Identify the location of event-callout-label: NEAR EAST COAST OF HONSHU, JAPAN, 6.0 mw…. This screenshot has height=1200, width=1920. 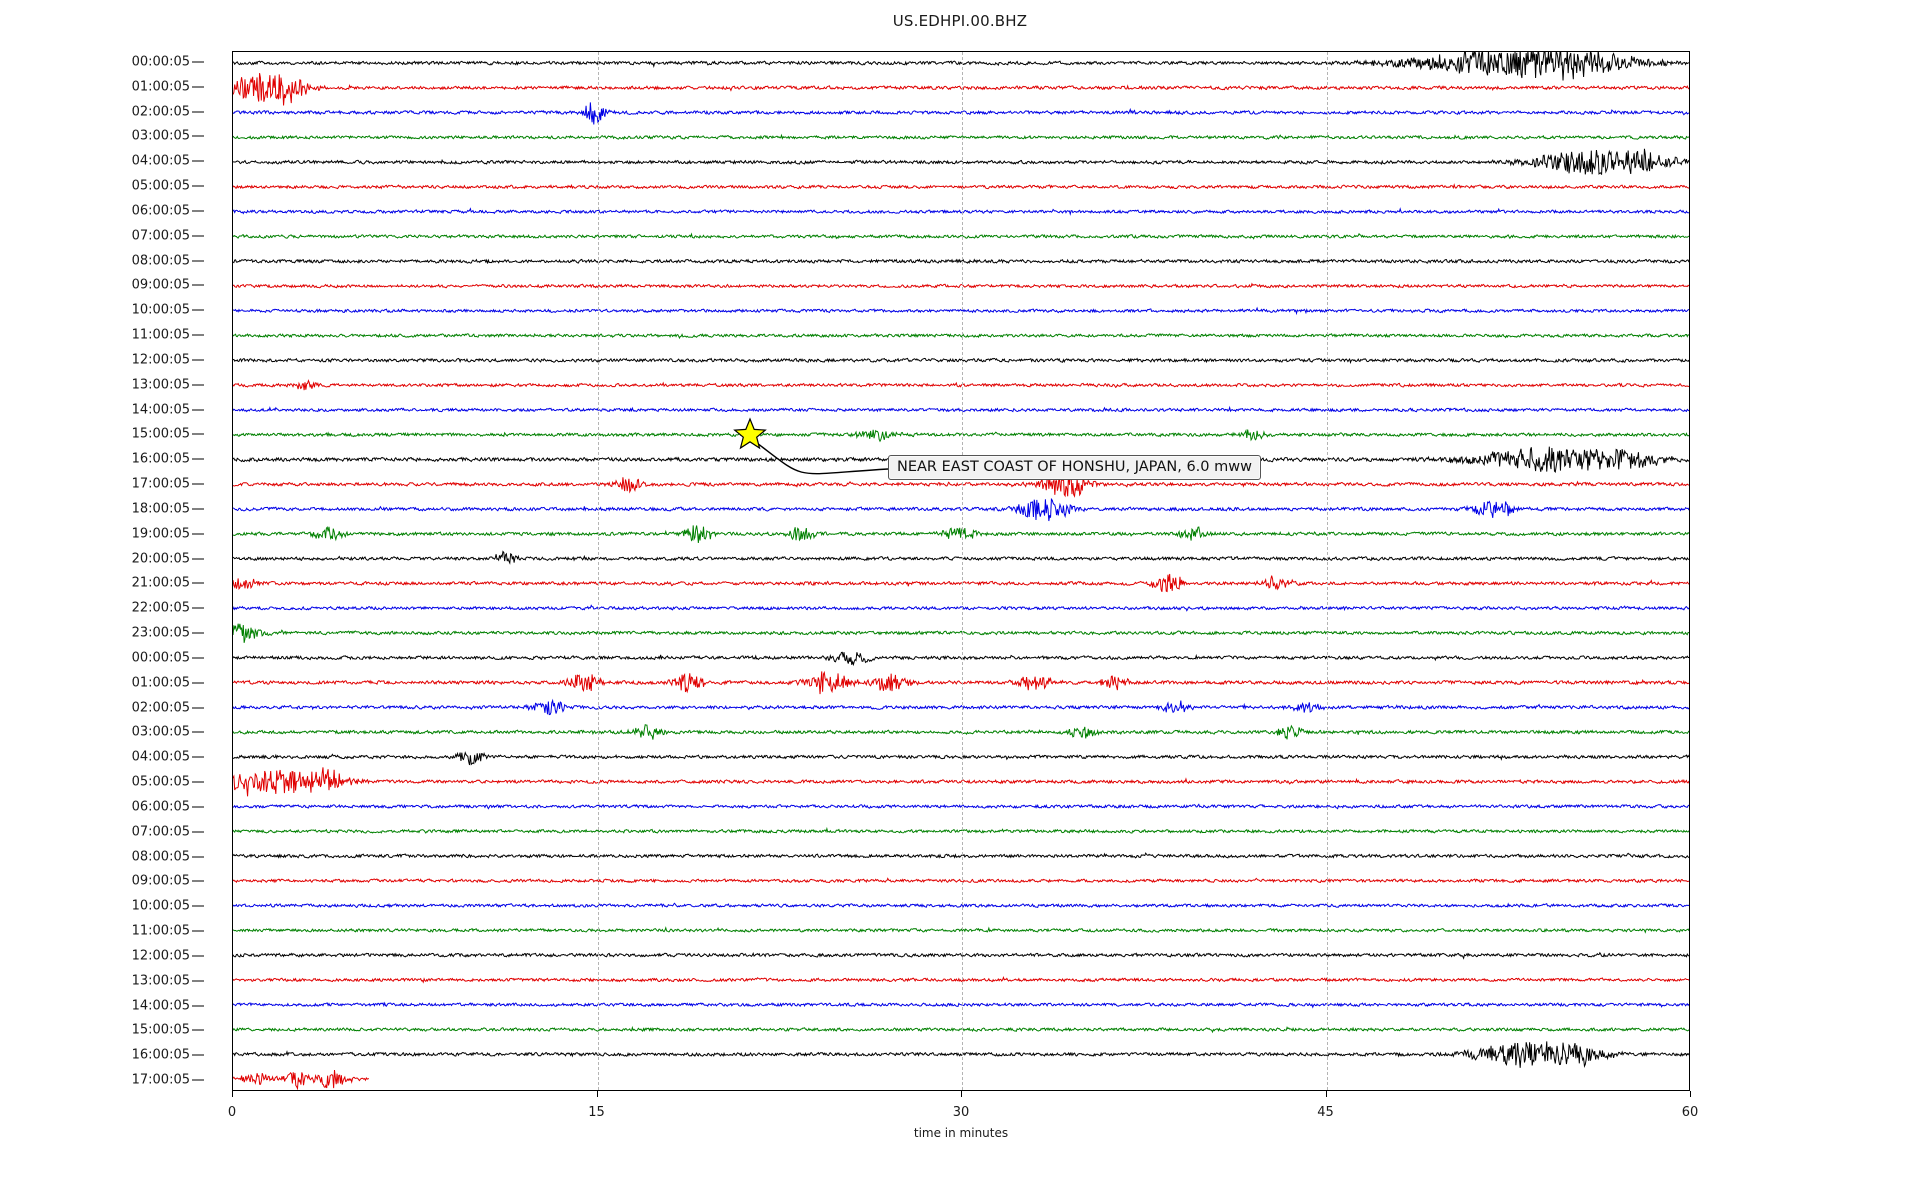
(1074, 467).